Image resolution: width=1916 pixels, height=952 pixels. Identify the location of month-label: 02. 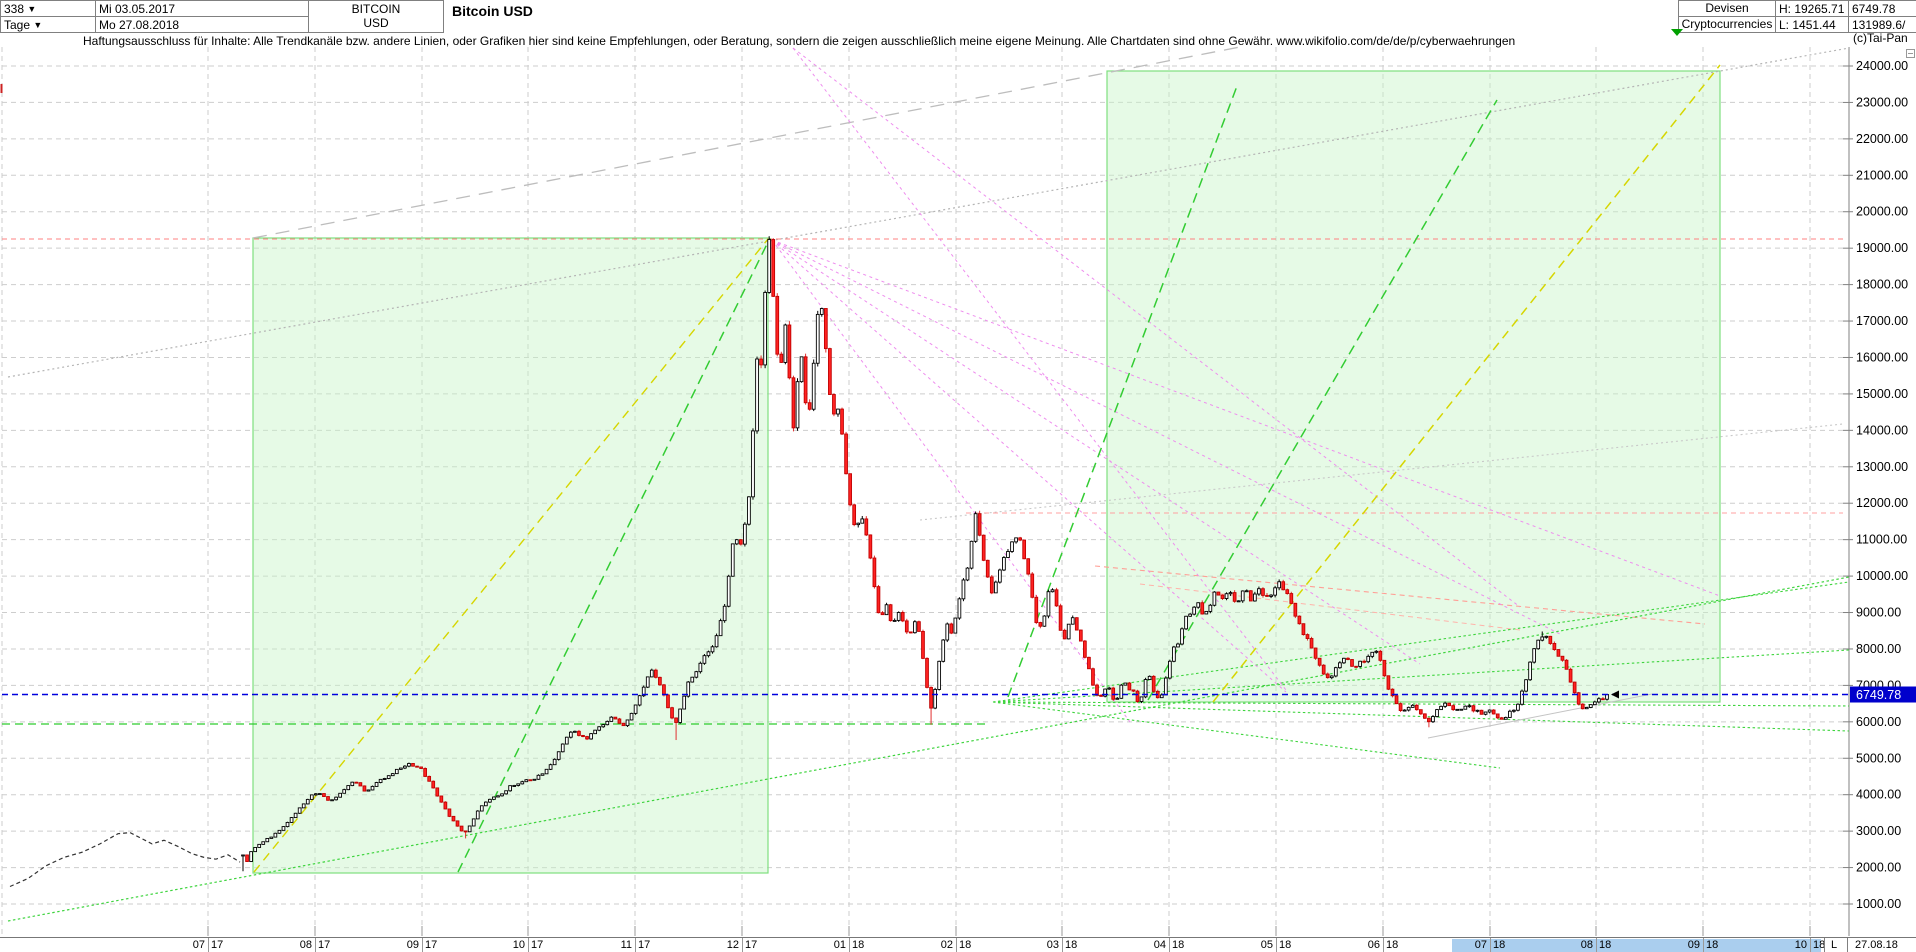
(946, 945).